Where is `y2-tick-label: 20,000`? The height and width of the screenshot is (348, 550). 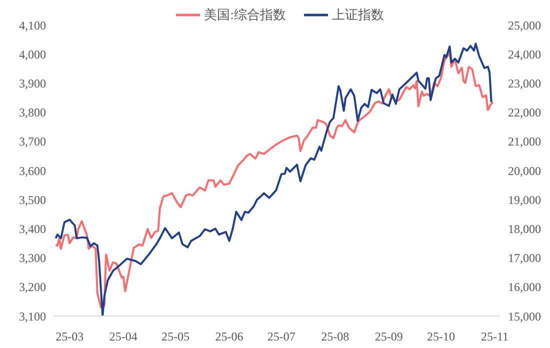 y2-tick-label: 20,000 is located at coordinates (524, 171).